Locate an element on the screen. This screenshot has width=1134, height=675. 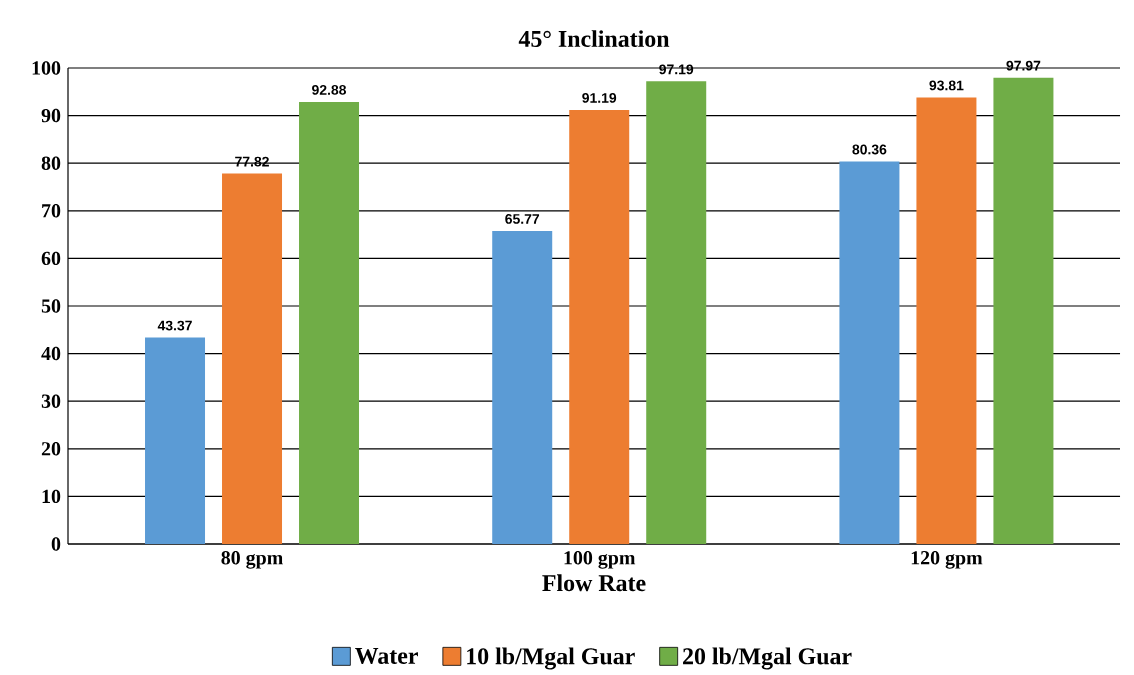
y-tick-label: 70 is located at coordinates (51, 211).